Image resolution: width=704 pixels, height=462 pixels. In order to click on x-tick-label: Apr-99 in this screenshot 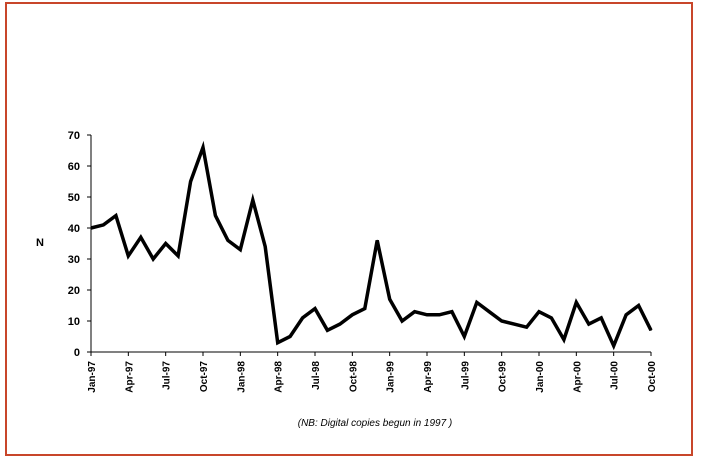, I will do `click(428, 377)`.